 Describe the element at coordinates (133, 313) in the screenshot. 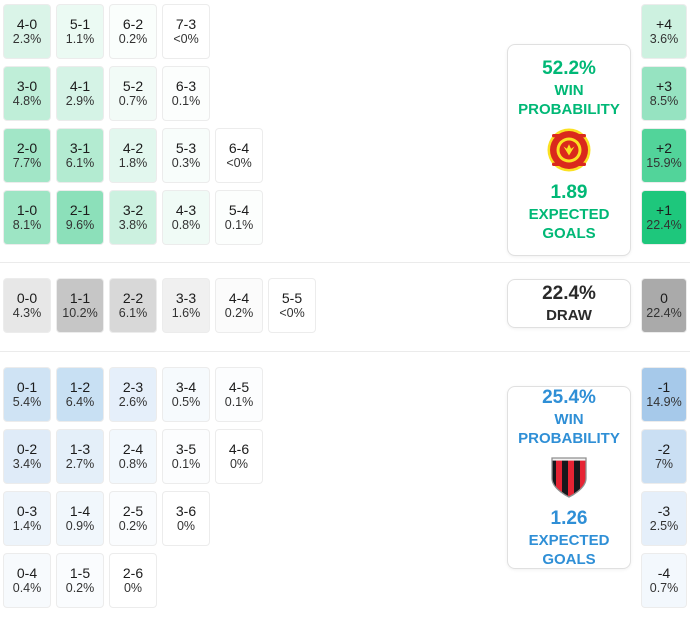

I see `cell-probability: 6.1%` at that location.